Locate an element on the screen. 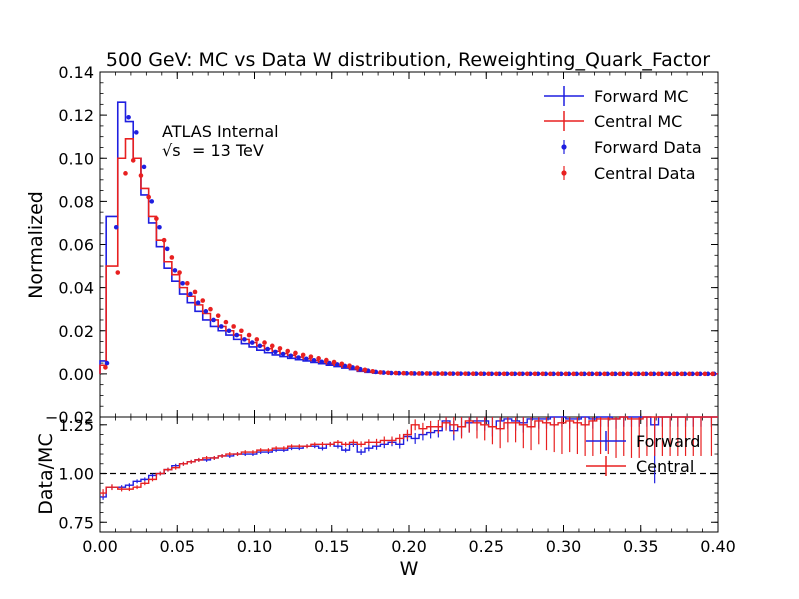  energy-label: = 13 TeV is located at coordinates (228, 150).